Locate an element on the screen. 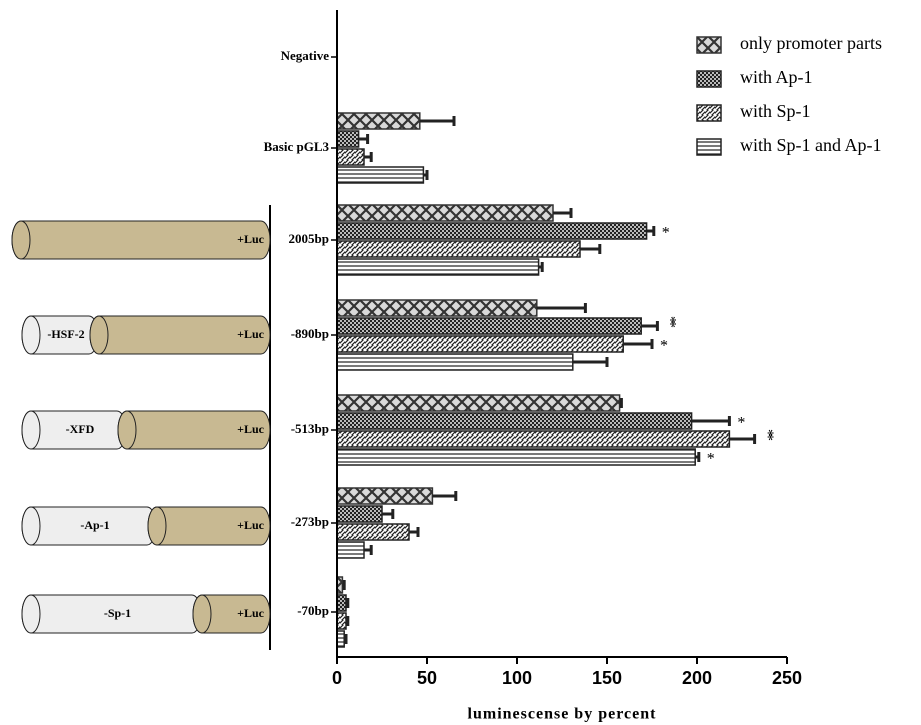 The height and width of the screenshot is (725, 921). category-label: -890bp is located at coordinates (310, 333).